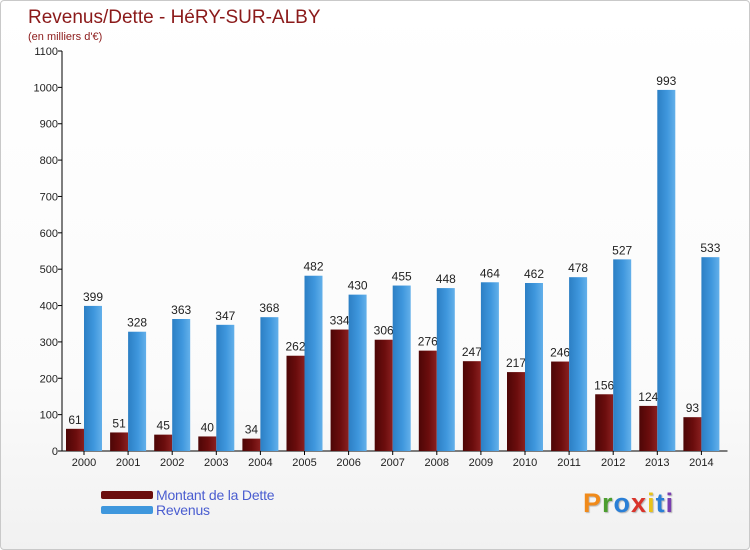 The width and height of the screenshot is (750, 550). Describe the element at coordinates (608, 503) in the screenshot. I see `logo-letter: r` at that location.